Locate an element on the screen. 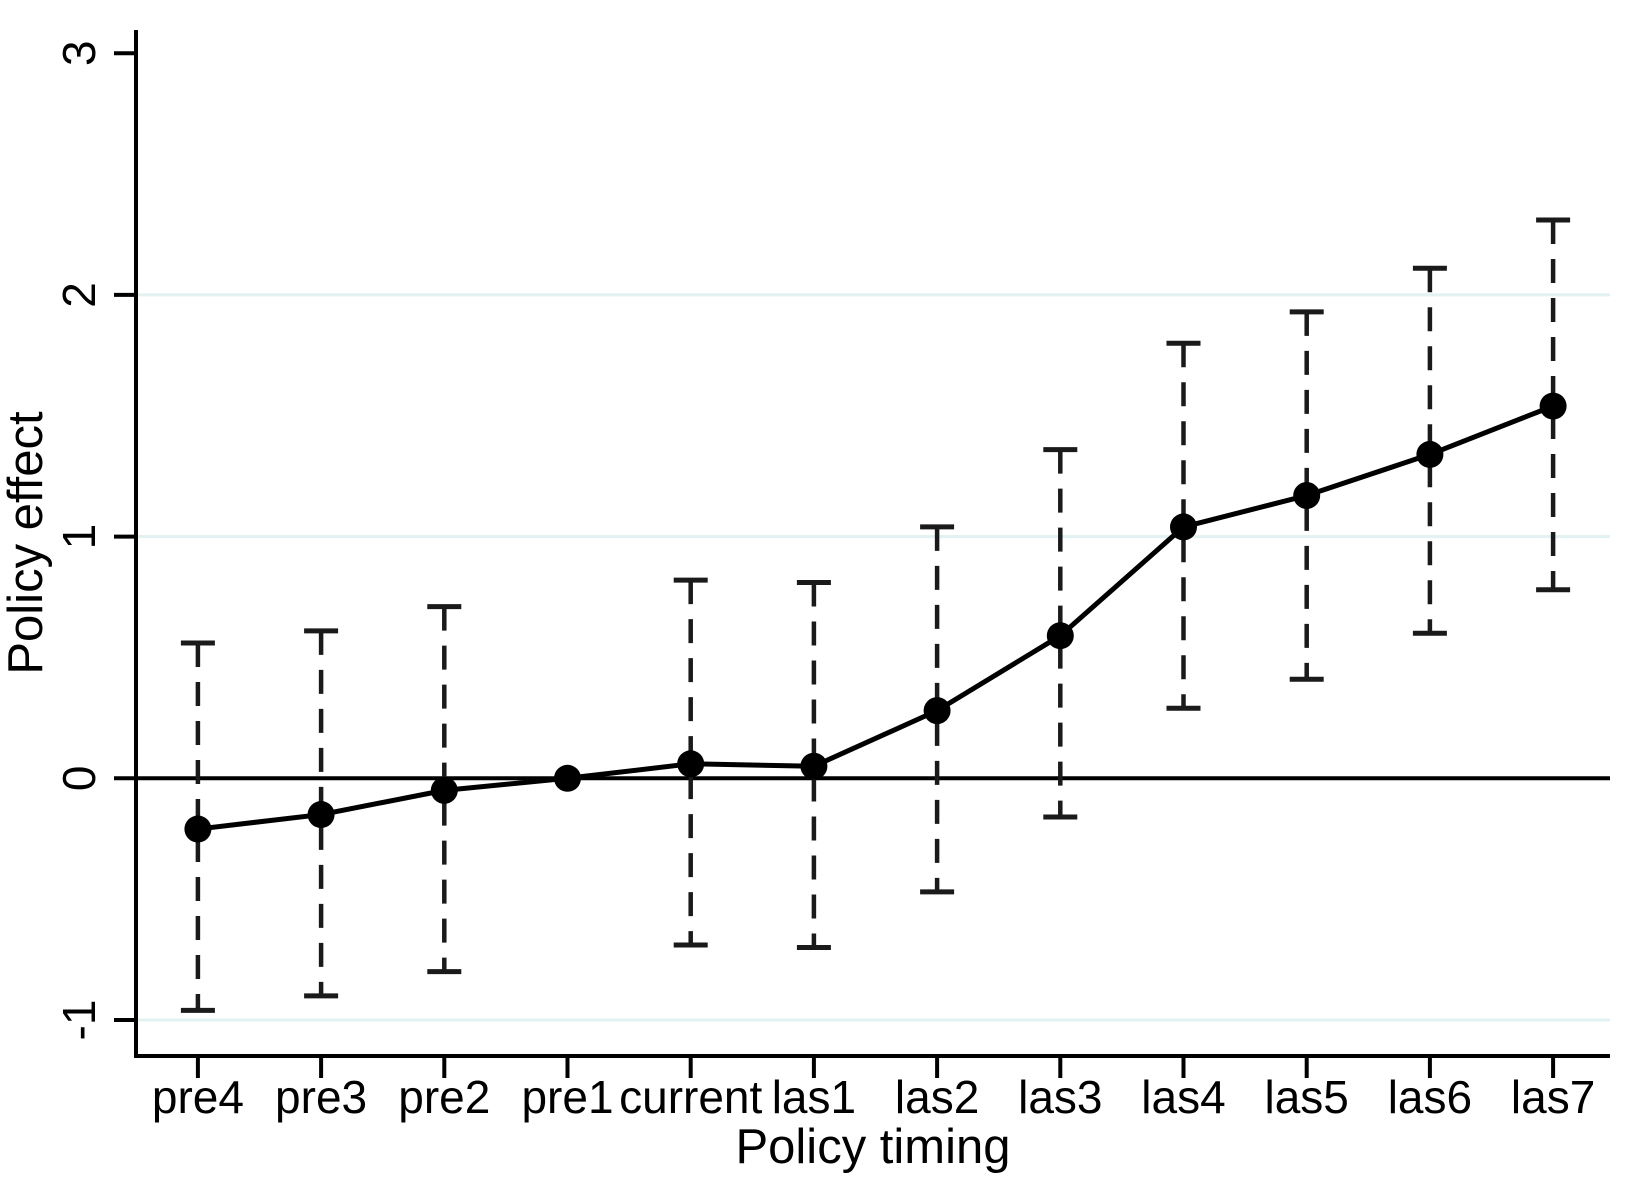 This screenshot has width=1645, height=1184. x-tick-label: las1 is located at coordinates (814, 1097).